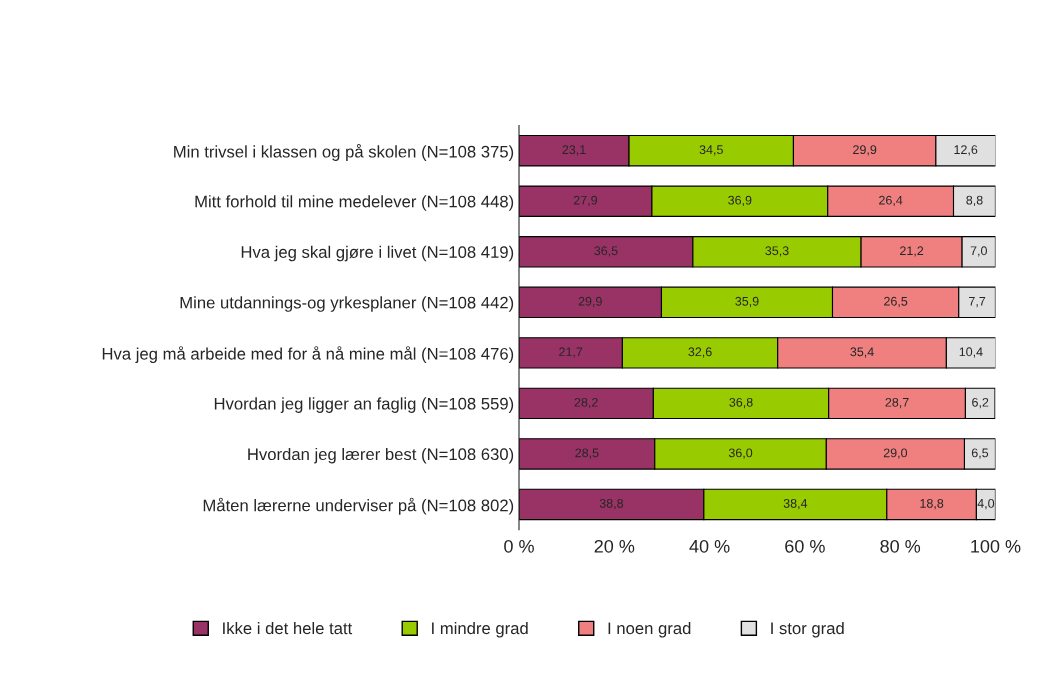  What do you see at coordinates (971, 352) in the screenshot?
I see `data-label: 10,4` at bounding box center [971, 352].